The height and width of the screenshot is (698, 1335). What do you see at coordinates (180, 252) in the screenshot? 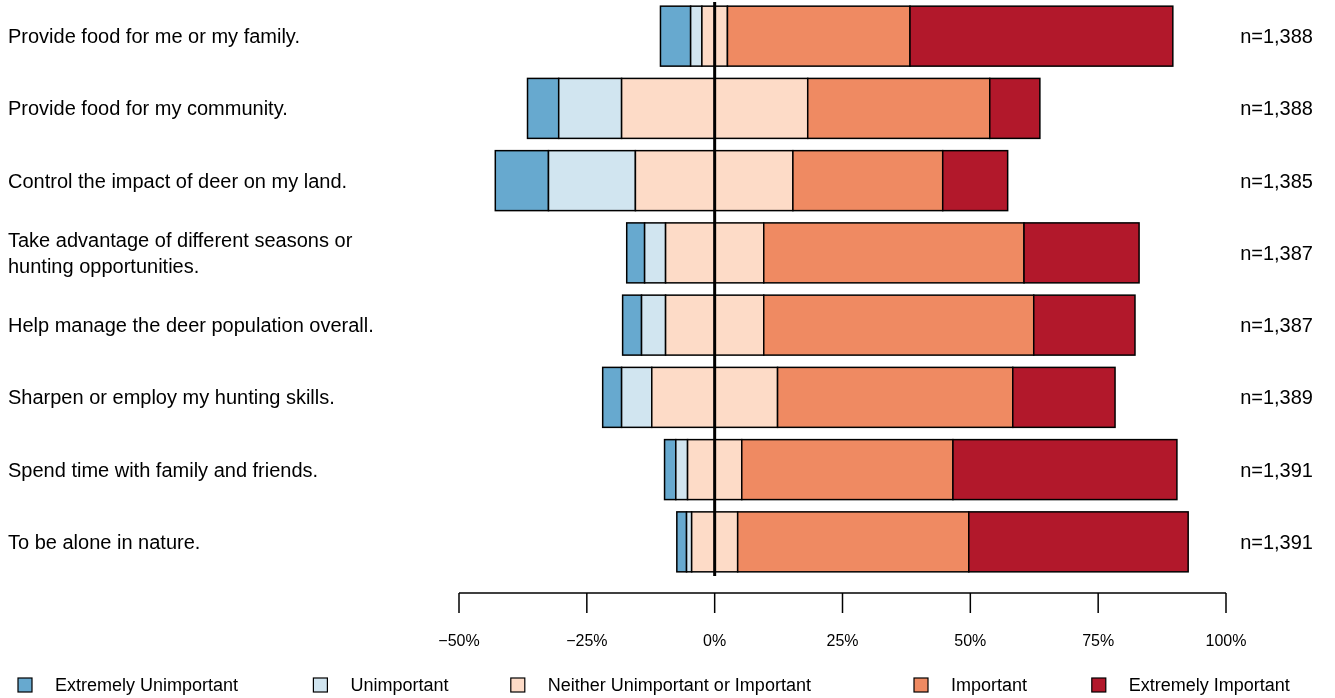
I see `y-tick-label: Take advantage of different seasons or hunting opportunities.` at bounding box center [180, 252].